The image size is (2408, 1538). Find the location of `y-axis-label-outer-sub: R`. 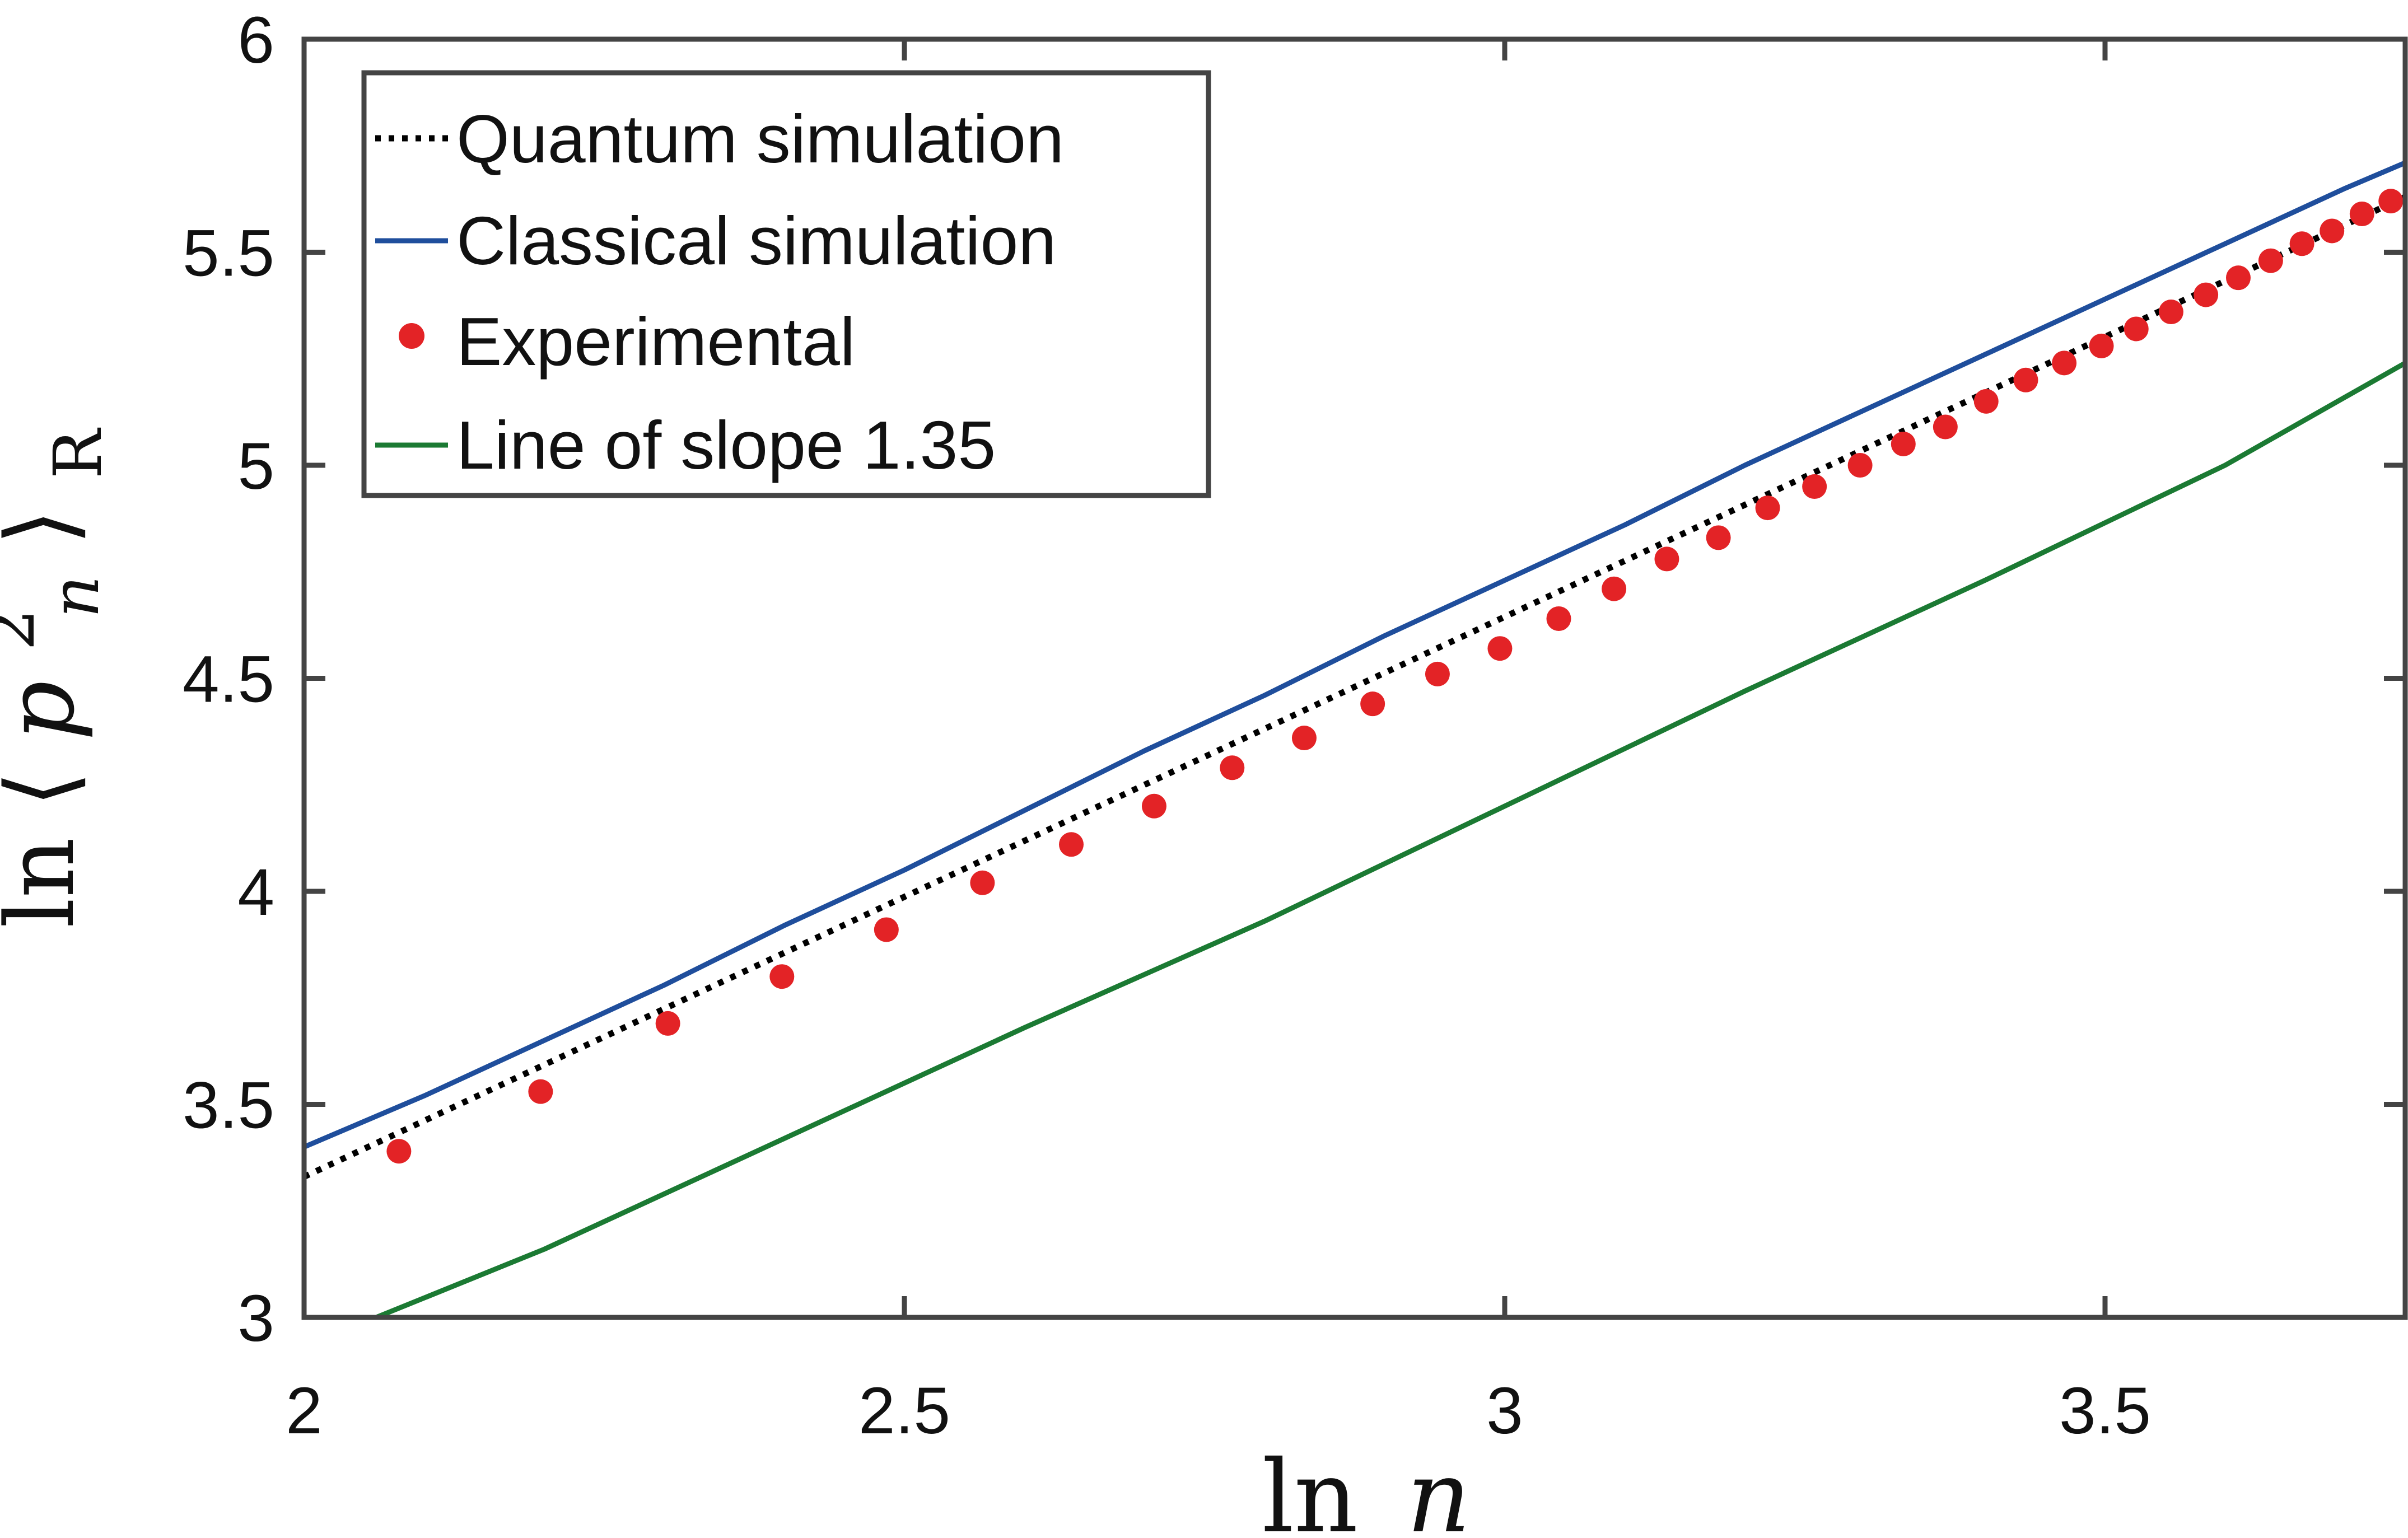

y-axis-label-outer-sub: R is located at coordinates (77, 453).